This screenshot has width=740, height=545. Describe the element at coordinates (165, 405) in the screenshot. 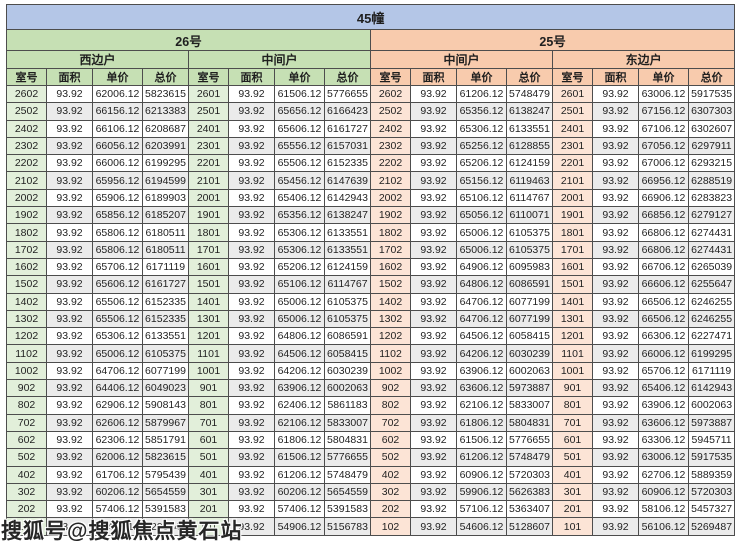

I see `total-price-cell: 5908143` at that location.